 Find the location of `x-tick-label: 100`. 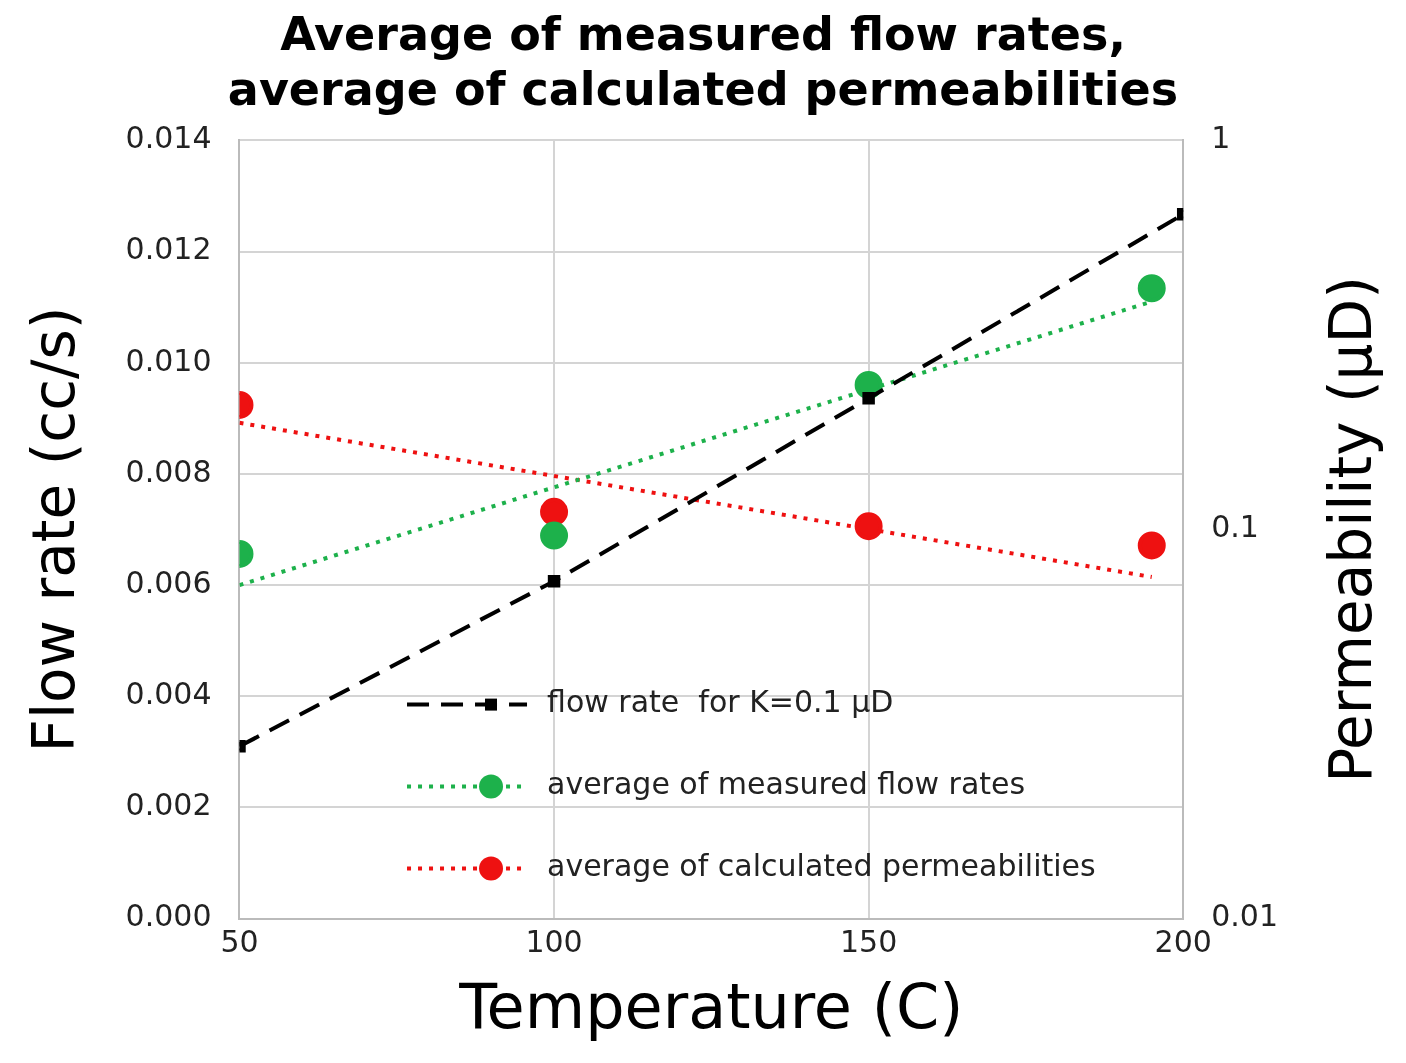

x-tick-label: 100 is located at coordinates (554, 942).